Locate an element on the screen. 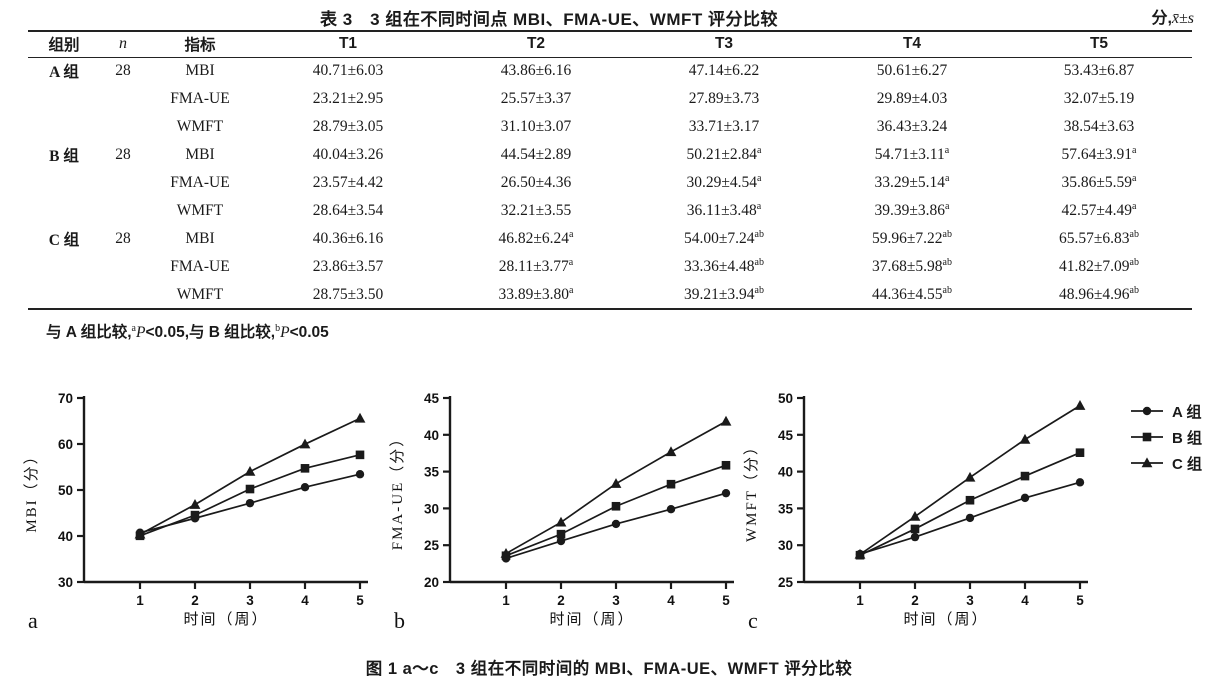 Image resolution: width=1218 pixels, height=690 pixels. value-cell: 33.71±3.17 is located at coordinates (724, 126).